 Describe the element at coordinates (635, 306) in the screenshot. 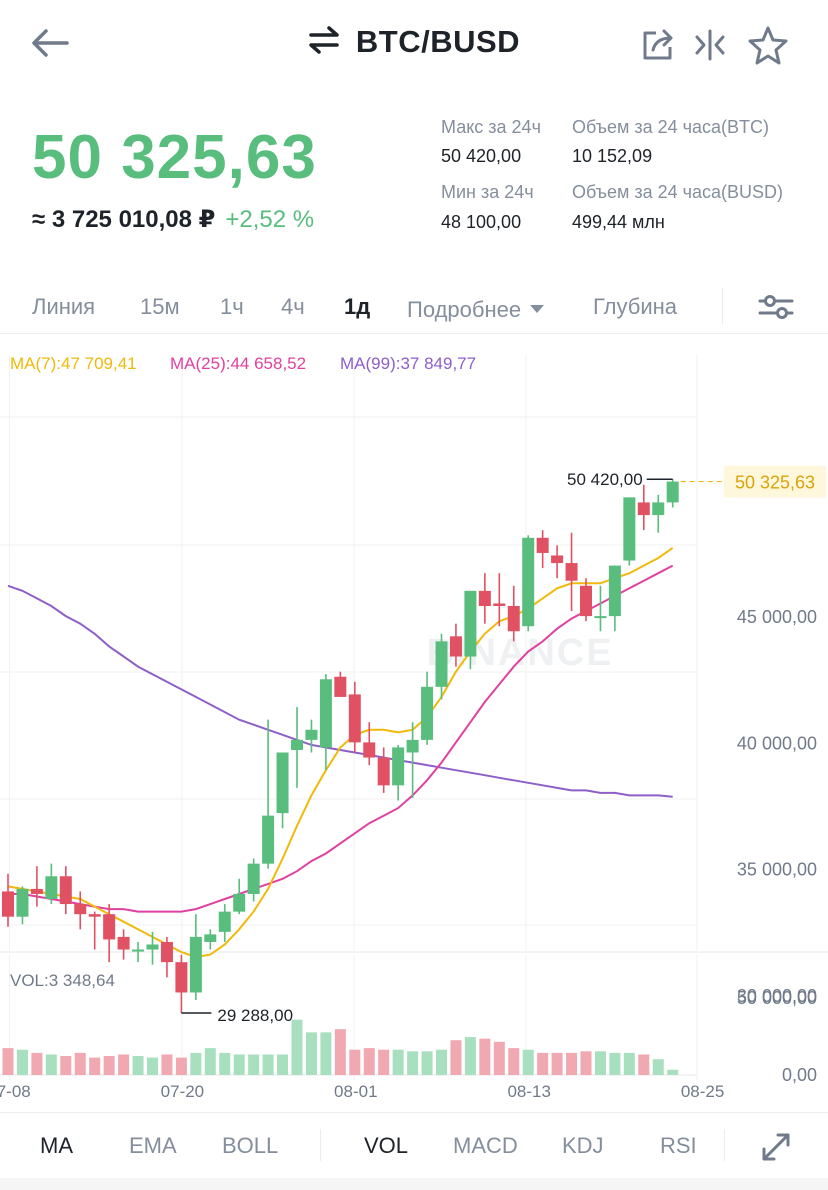

I see `tab-depth: Глубина` at that location.